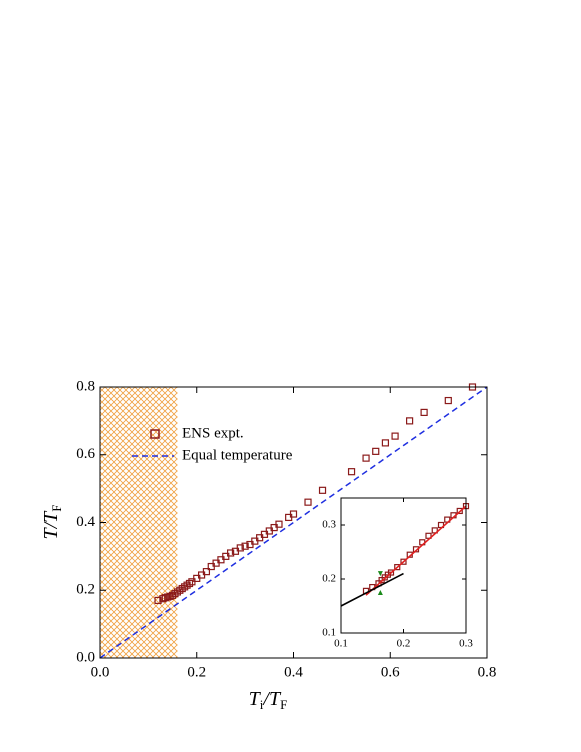 Image resolution: width=581 pixels, height=752 pixels. What do you see at coordinates (329, 633) in the screenshot?
I see `y-tick-label: 0.1` at bounding box center [329, 633].